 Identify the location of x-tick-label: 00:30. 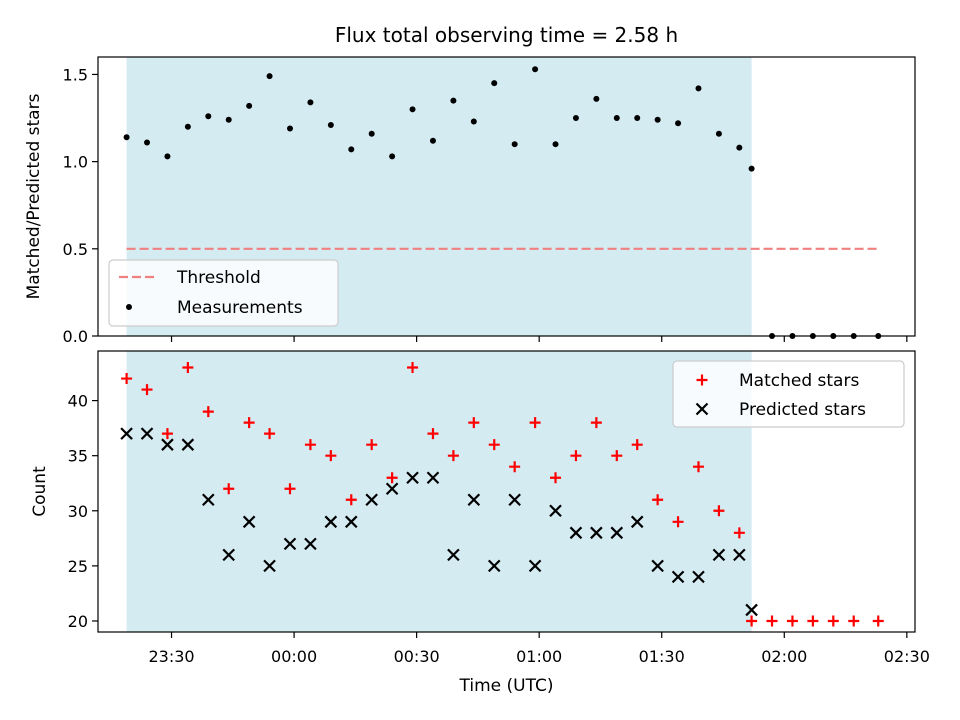
(417, 656).